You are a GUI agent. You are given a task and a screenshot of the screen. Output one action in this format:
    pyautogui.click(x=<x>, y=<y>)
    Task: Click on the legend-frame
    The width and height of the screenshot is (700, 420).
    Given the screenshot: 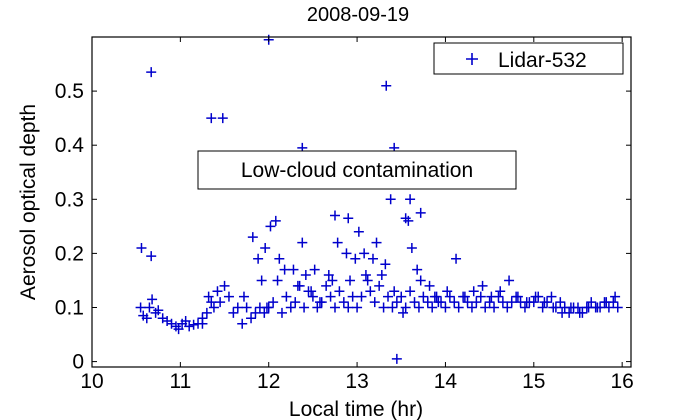 What is the action you would take?
    pyautogui.click(x=528, y=58)
    